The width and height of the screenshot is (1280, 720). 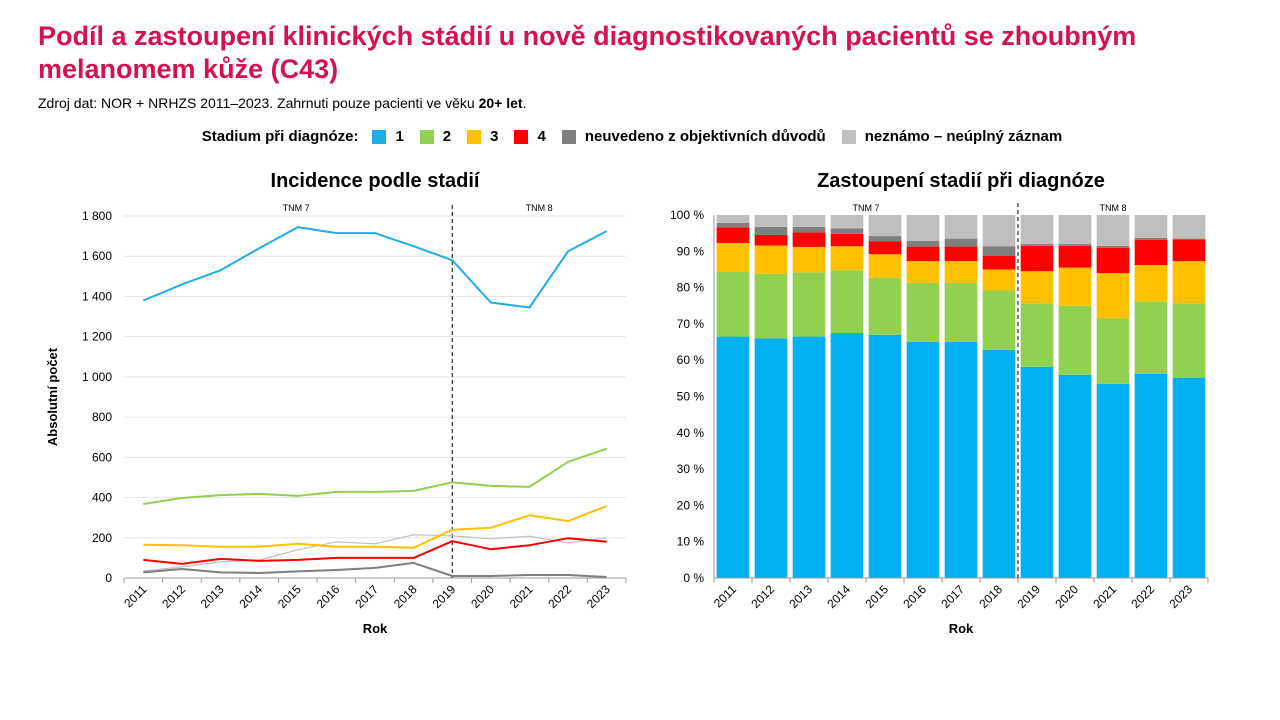 I want to click on y-tick-label: 400, so click(x=102, y=498).